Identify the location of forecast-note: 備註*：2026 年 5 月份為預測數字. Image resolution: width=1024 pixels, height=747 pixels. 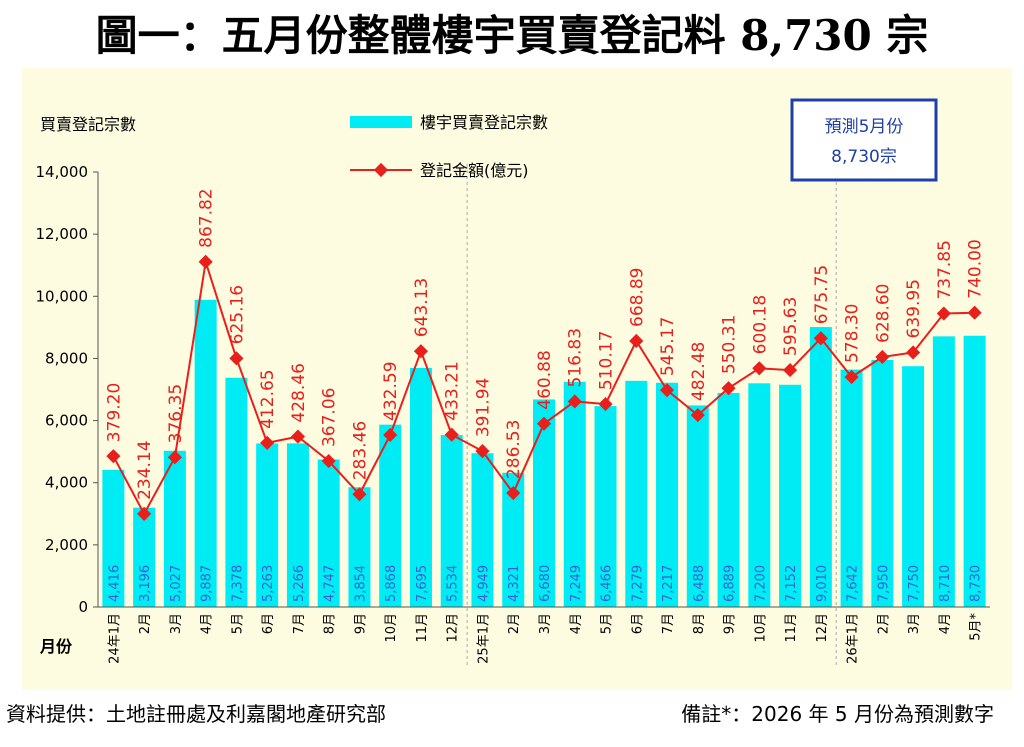
(837, 714).